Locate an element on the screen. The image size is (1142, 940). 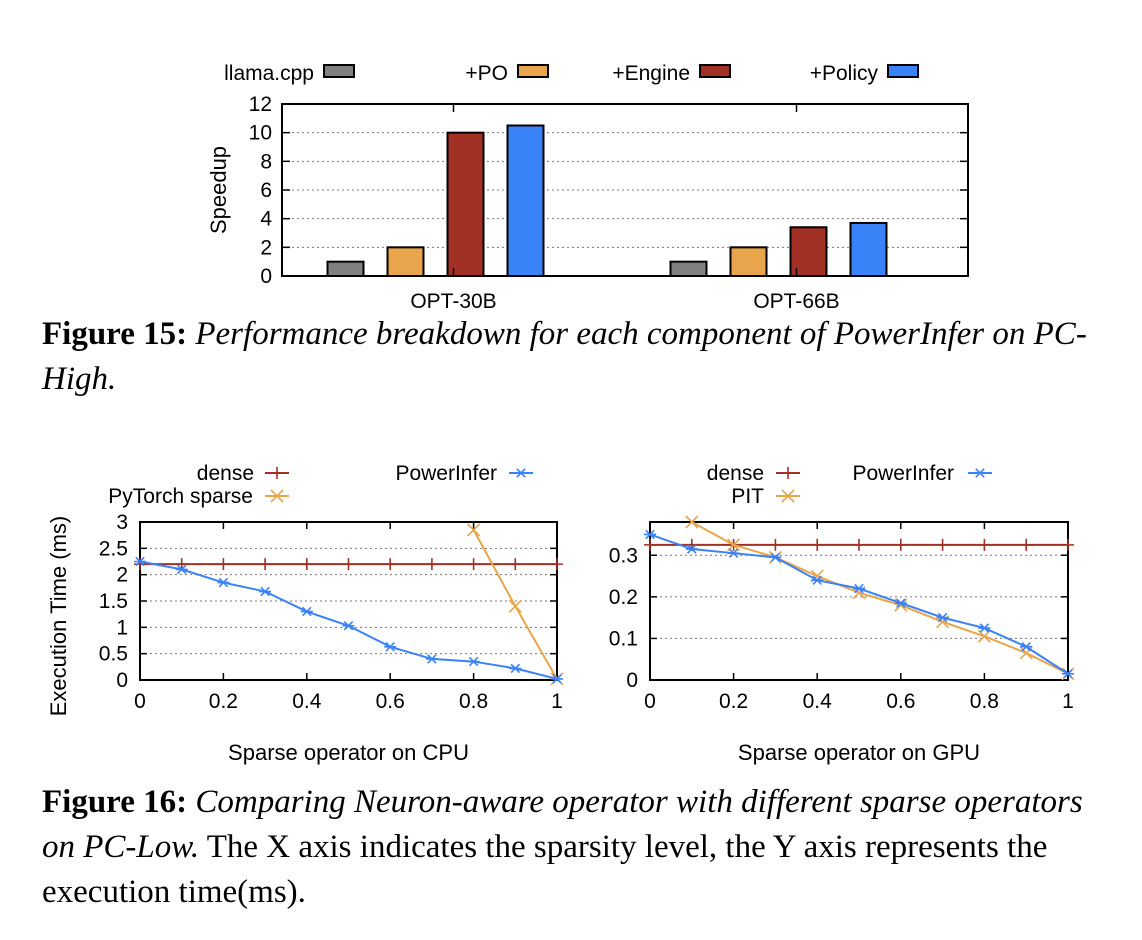
f16-x-tick-label: 0.2 is located at coordinates (733, 701).